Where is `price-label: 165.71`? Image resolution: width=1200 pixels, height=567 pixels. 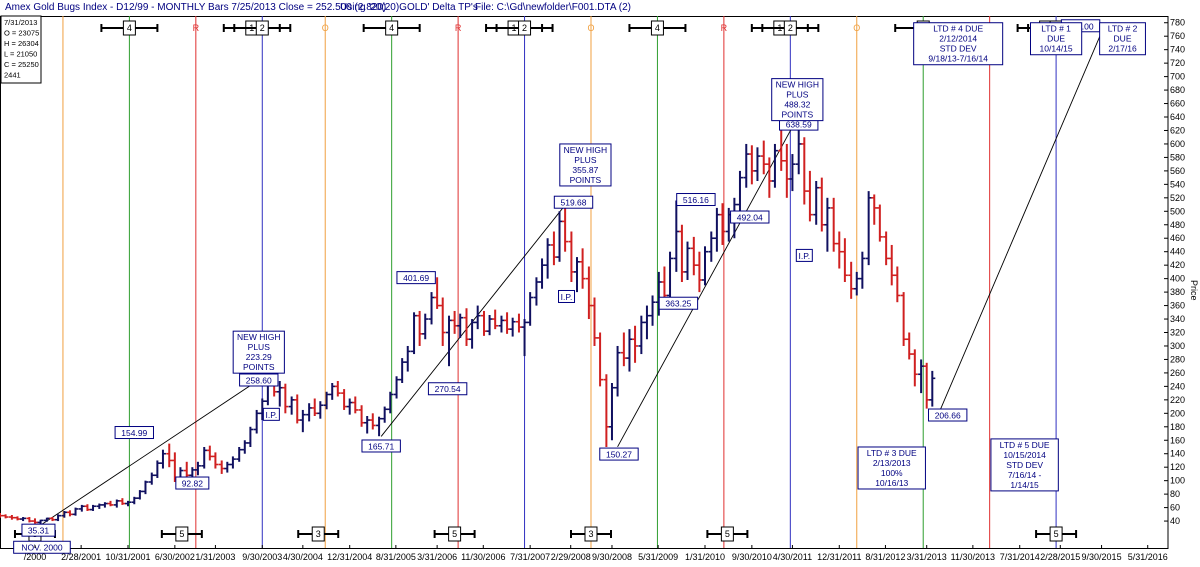 price-label: 165.71 is located at coordinates (381, 446).